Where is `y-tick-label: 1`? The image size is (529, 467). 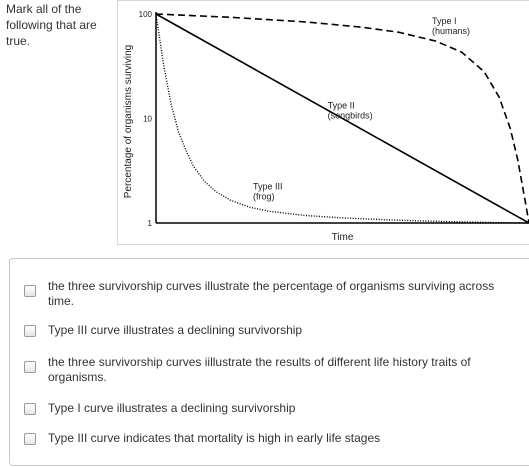
y-tick-label: 1 is located at coordinates (150, 223).